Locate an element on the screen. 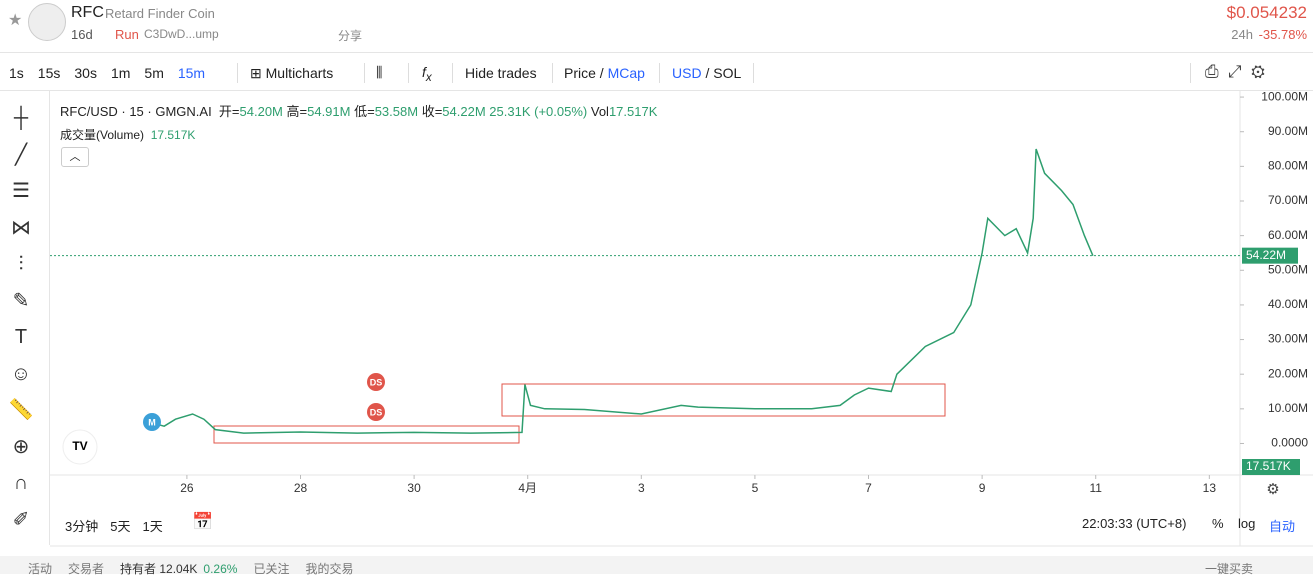 The image size is (1313, 577). trade-marker-label: M is located at coordinates (152, 422).